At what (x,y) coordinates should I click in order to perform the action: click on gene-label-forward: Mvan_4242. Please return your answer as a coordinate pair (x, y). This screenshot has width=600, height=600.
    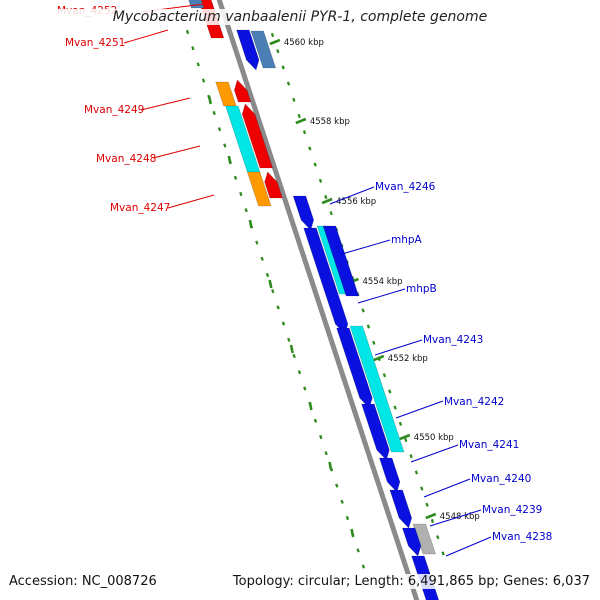
    Looking at the image, I should click on (474, 402).